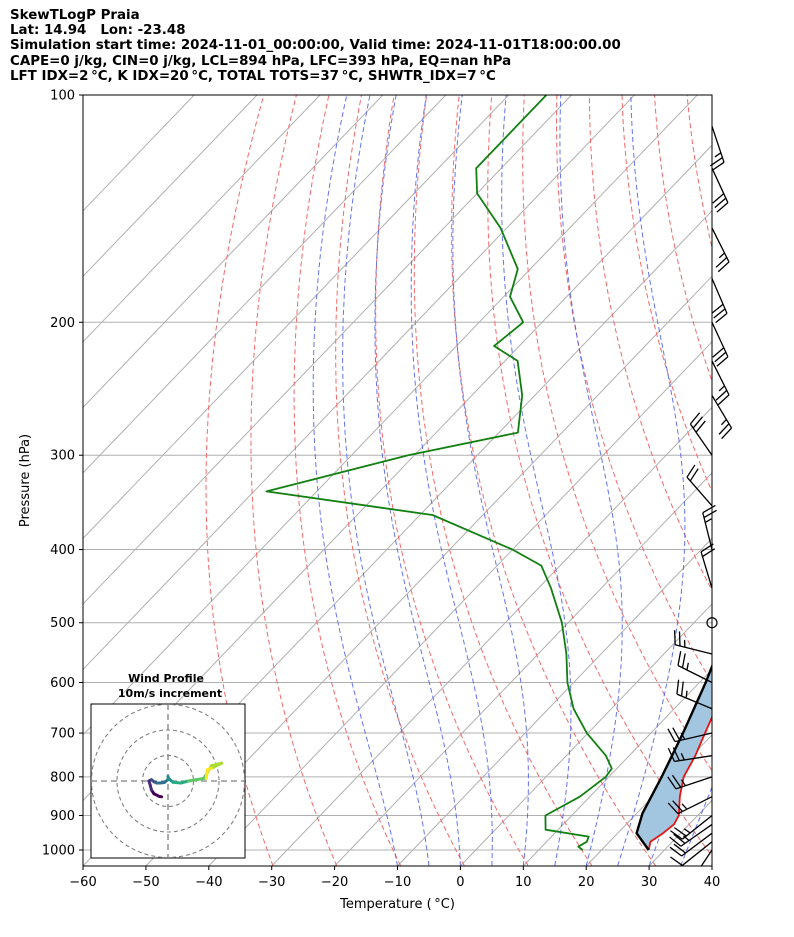  Describe the element at coordinates (170, 693) in the screenshot. I see `hodograph-subtitle: 10m/s increment` at that location.